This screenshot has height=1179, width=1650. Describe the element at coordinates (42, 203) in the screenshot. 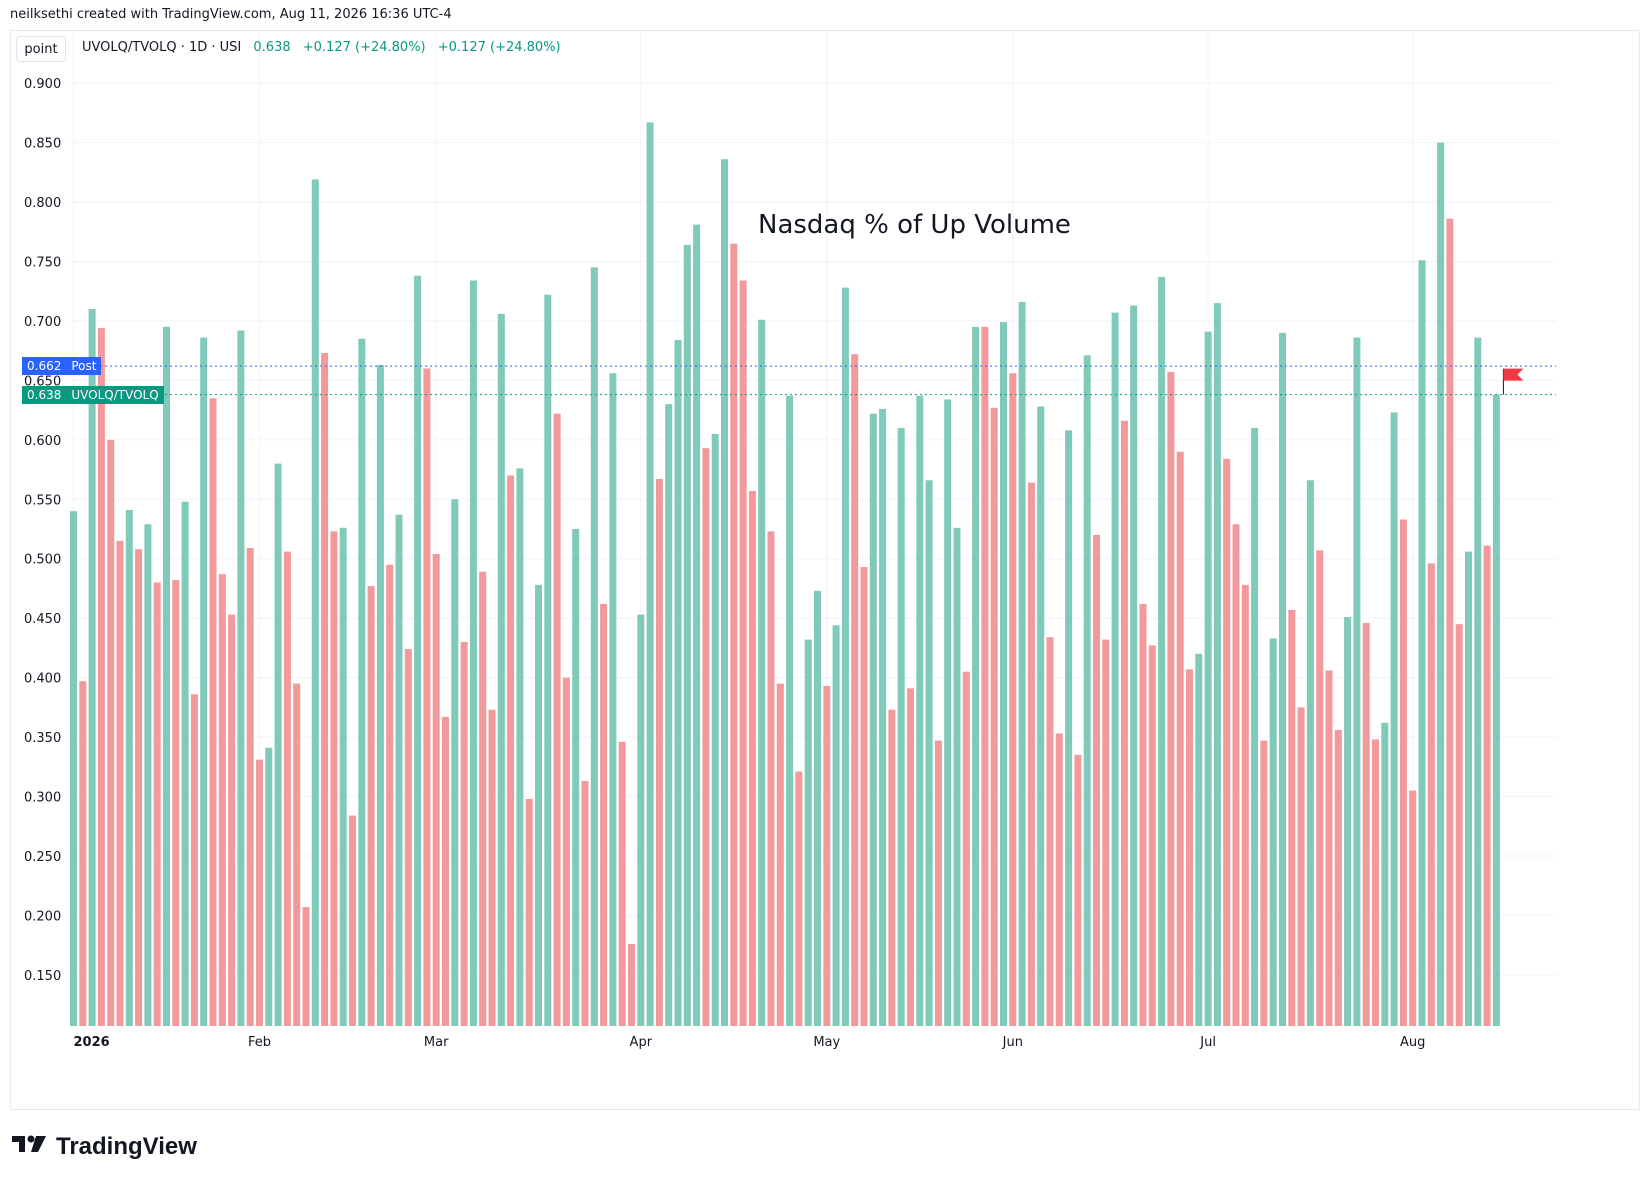

I see `y-tick-label: 0.800` at that location.